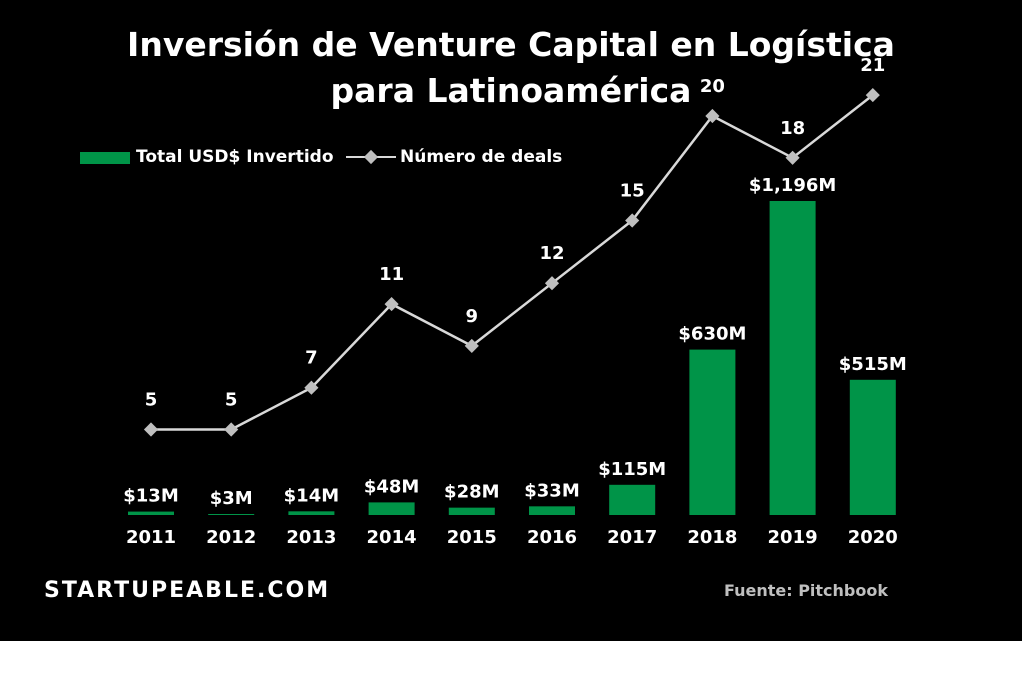  Describe the element at coordinates (552, 510) in the screenshot. I see `bar-2016` at that location.